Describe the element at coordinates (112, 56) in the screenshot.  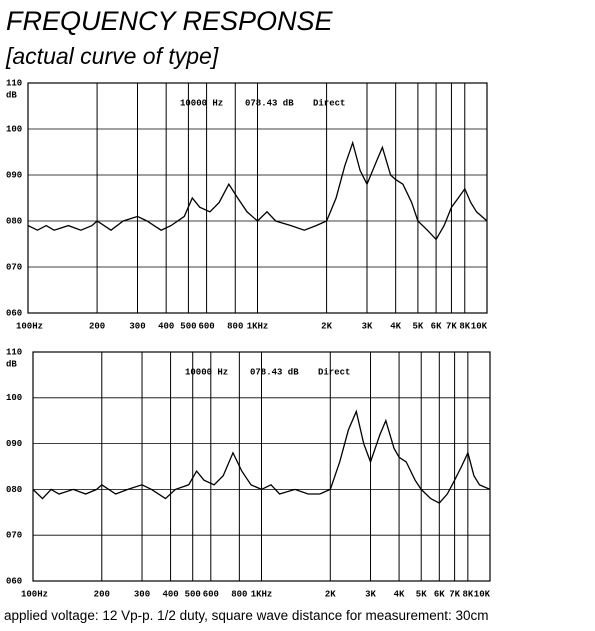
I see `page-subtitle: [actual curve of type]` at that location.